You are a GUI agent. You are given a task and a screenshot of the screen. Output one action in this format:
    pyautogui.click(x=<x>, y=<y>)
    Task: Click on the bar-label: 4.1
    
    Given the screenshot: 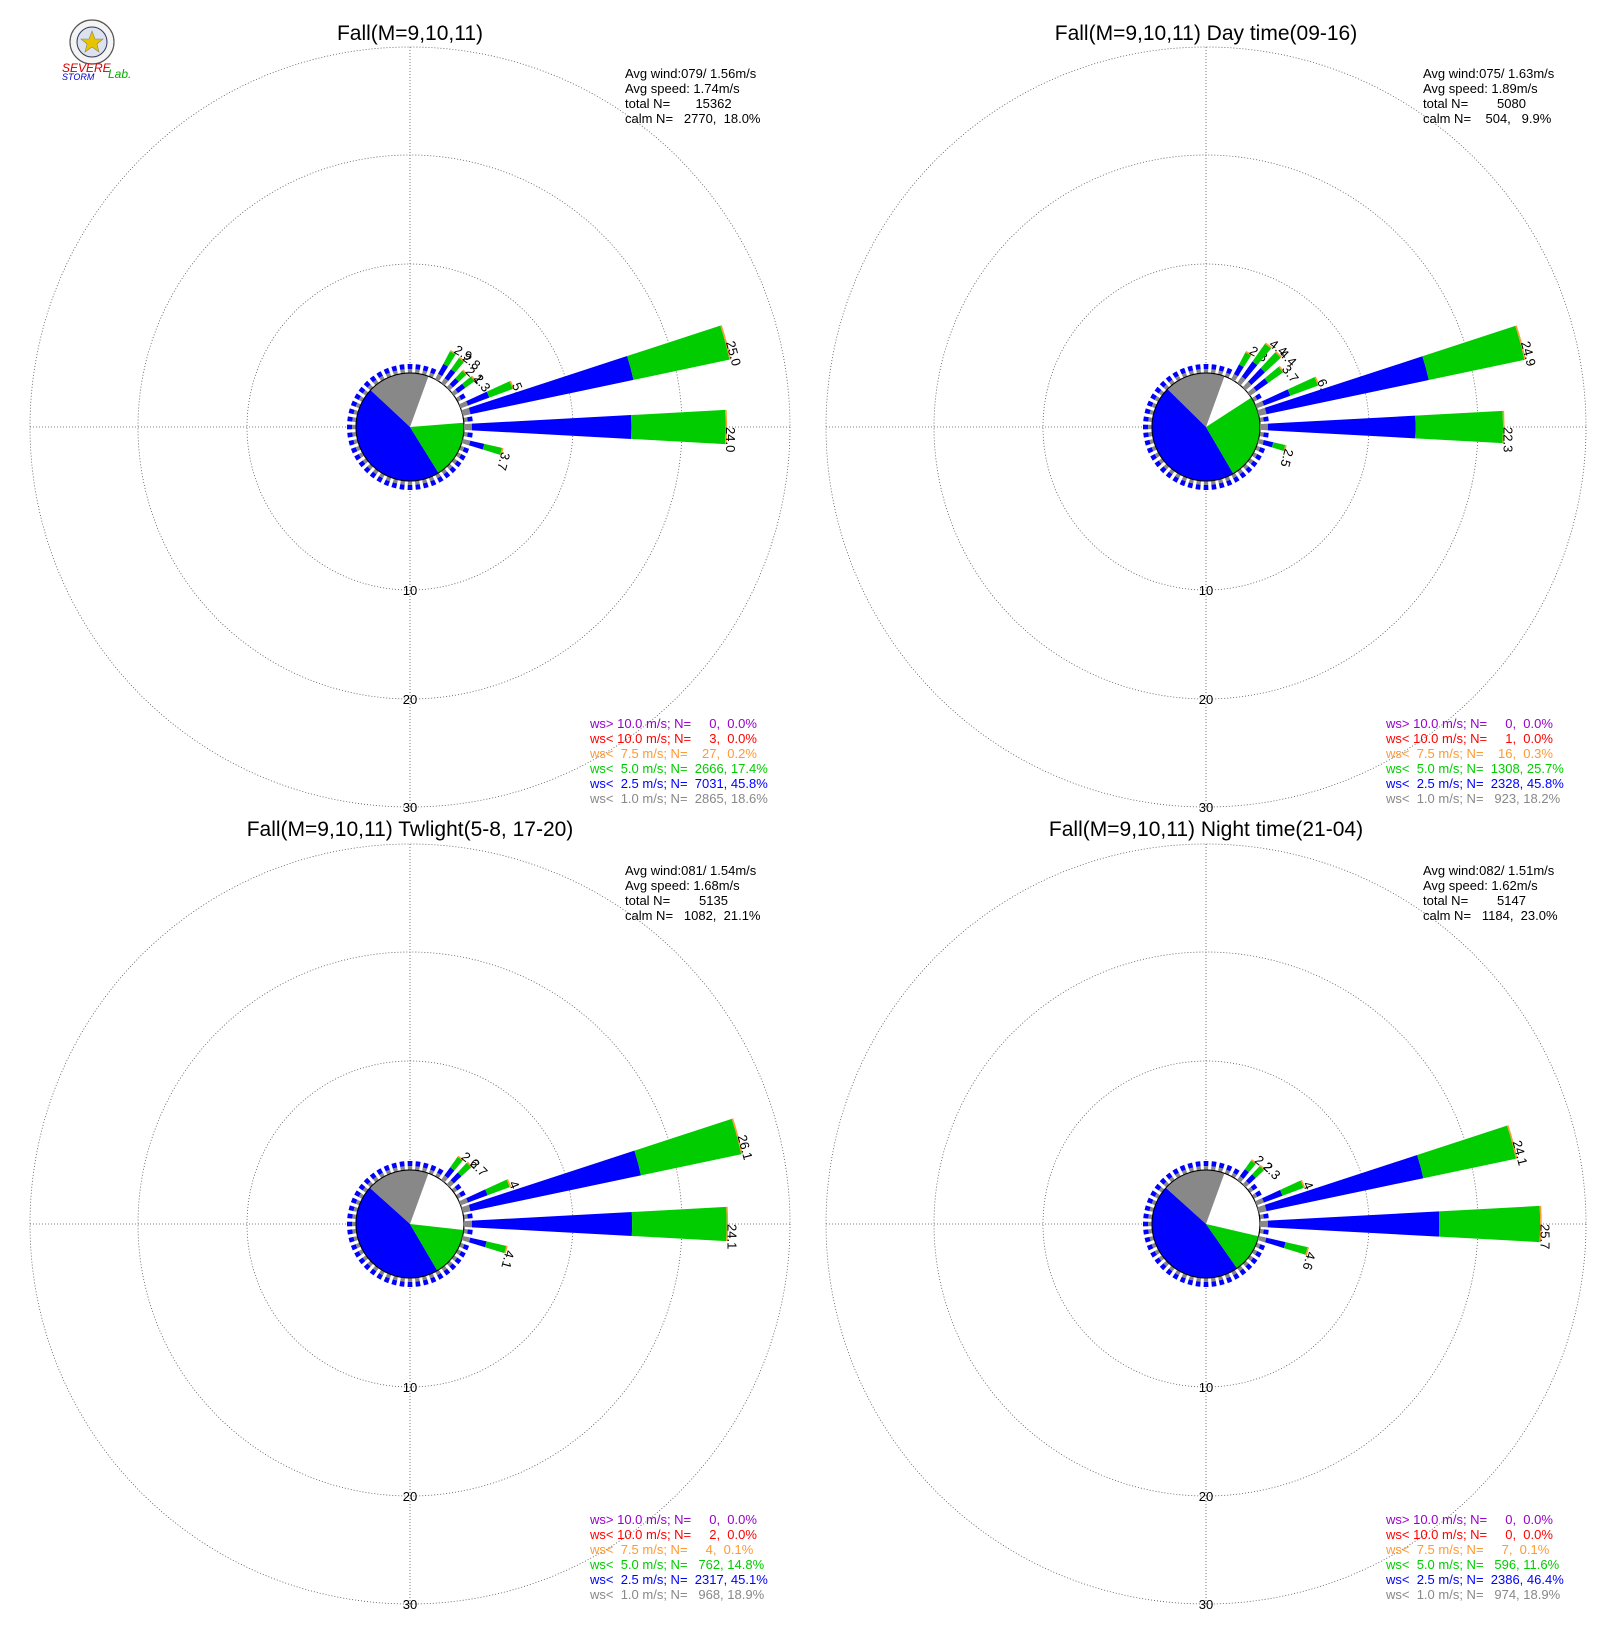 What is the action you would take?
    pyautogui.click(x=507, y=1259)
    